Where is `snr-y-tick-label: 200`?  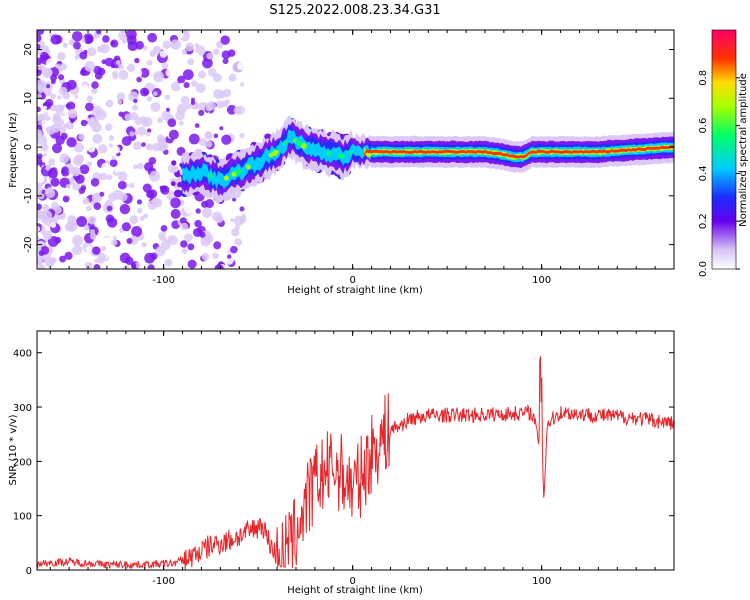 snr-y-tick-label: 200 is located at coordinates (22, 462).